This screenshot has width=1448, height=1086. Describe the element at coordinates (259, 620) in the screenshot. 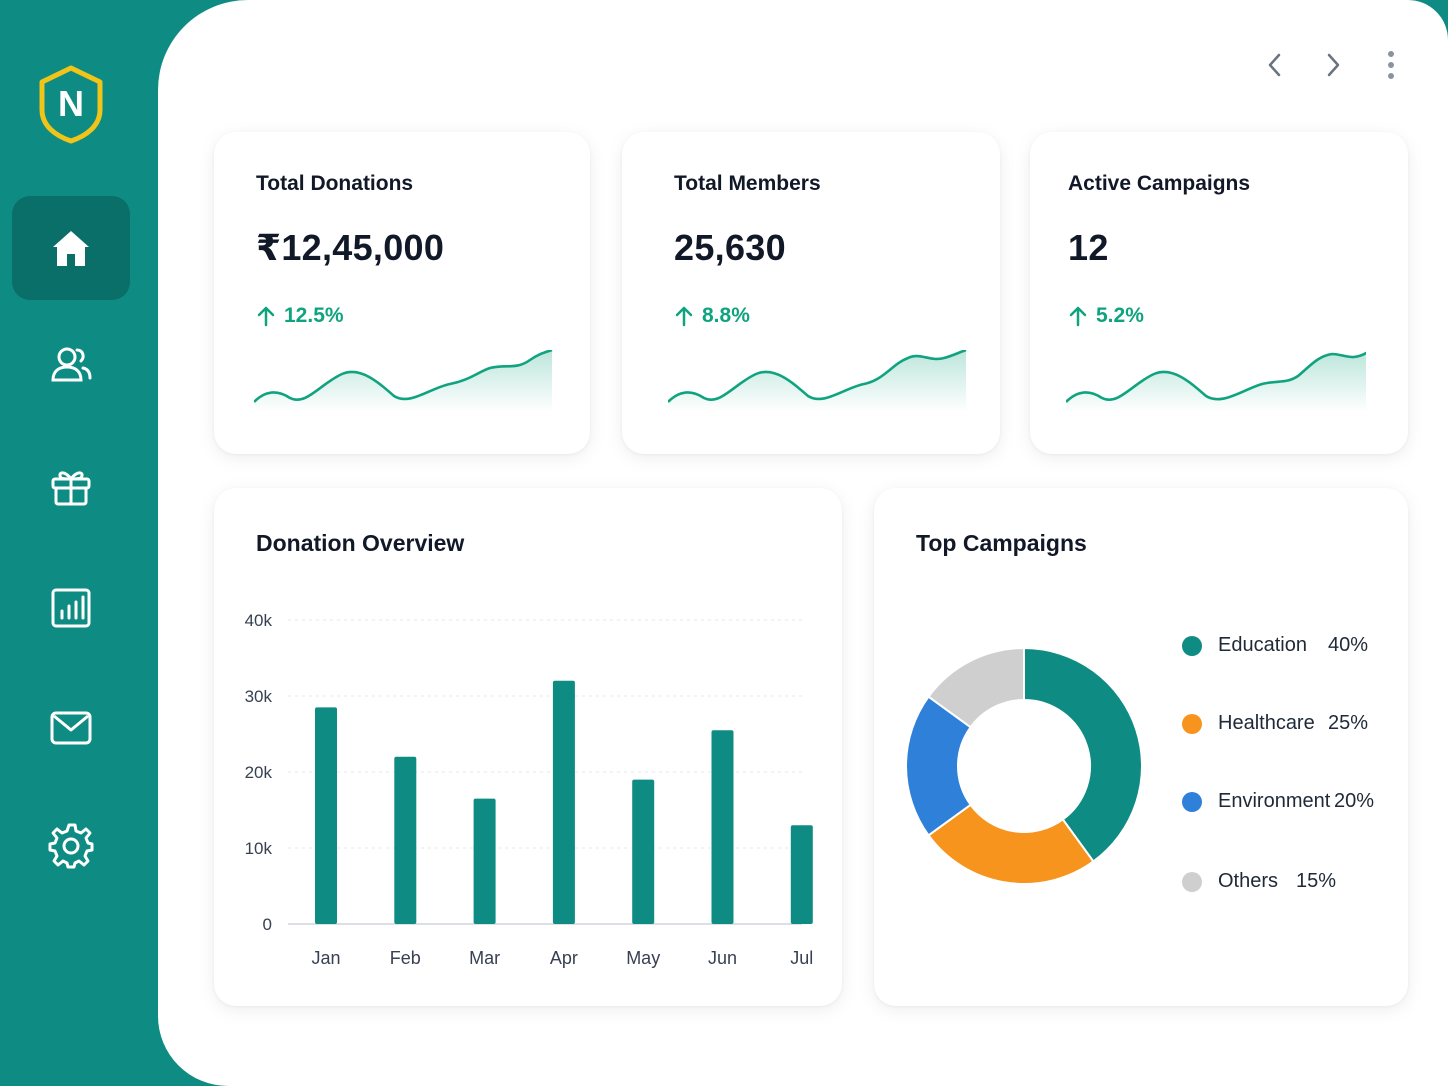

I see `y-tick-label: 40k` at that location.